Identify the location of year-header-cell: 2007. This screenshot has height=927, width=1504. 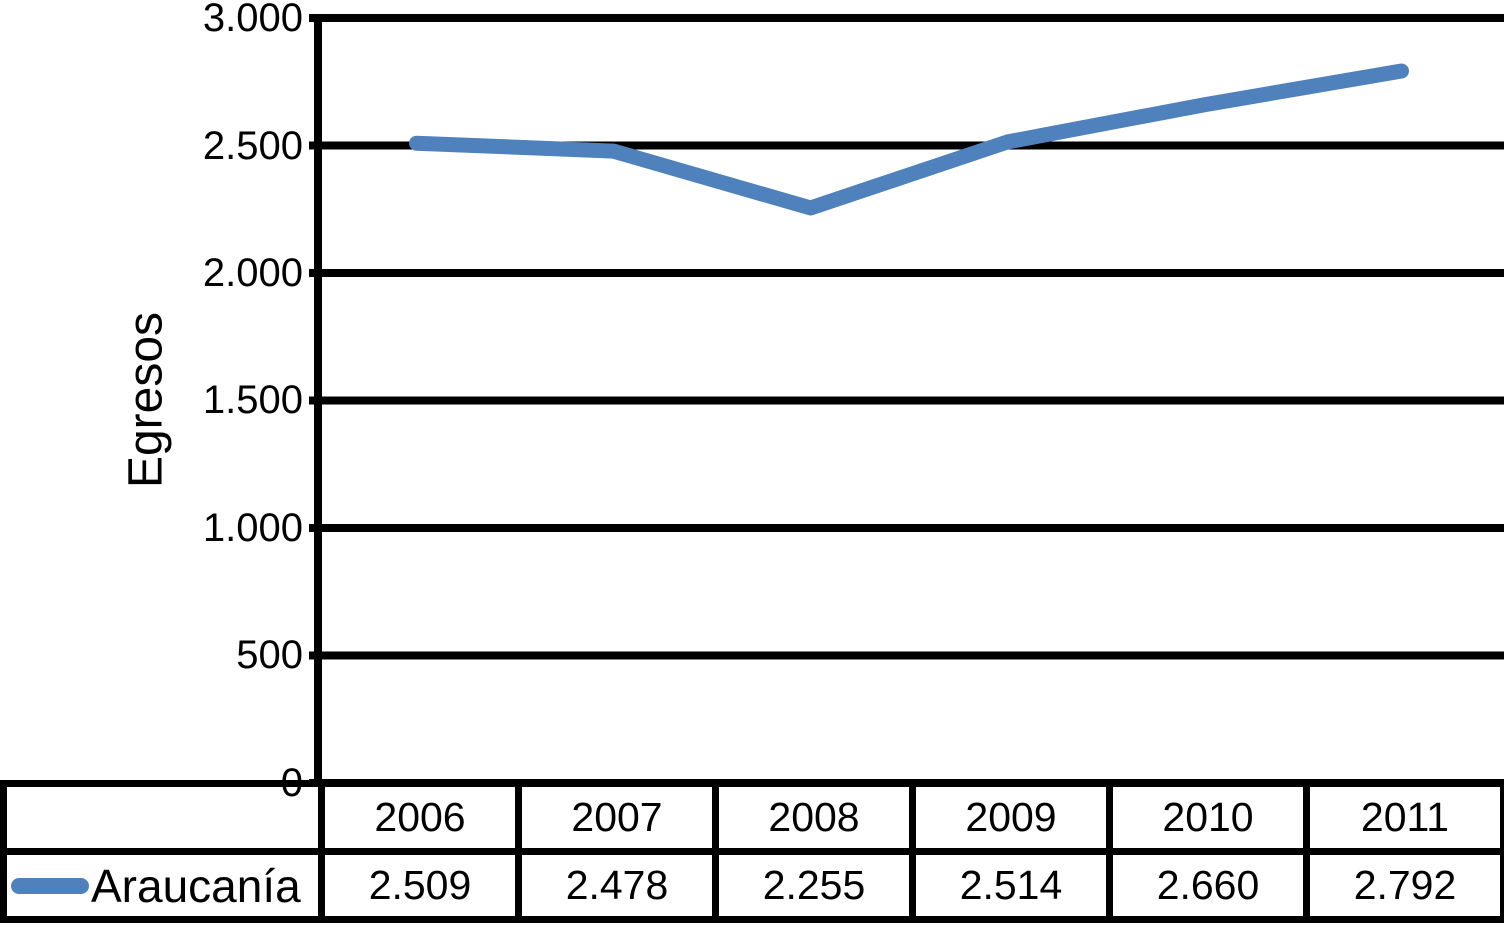
(617, 817).